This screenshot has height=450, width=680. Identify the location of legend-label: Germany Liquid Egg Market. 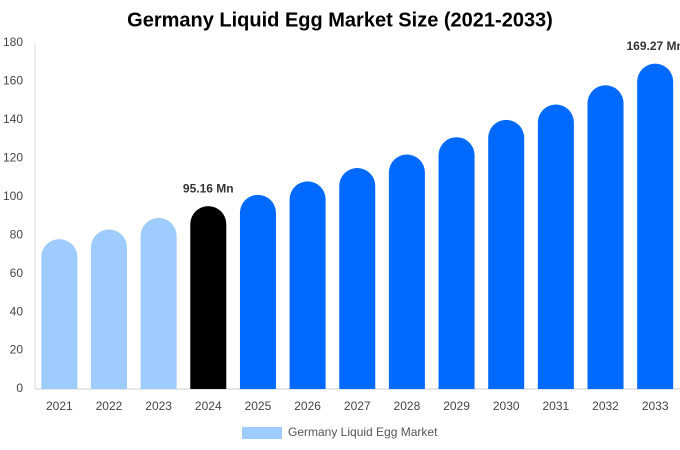
(363, 432).